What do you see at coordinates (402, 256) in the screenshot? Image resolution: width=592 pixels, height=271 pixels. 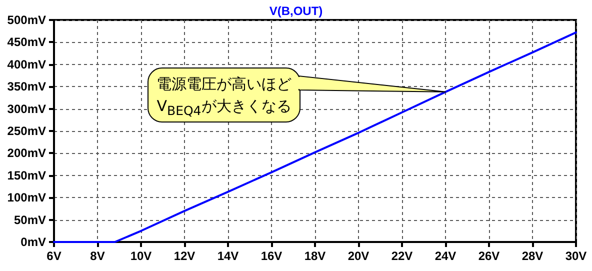 I see `x-tick-label: 22V` at bounding box center [402, 256].